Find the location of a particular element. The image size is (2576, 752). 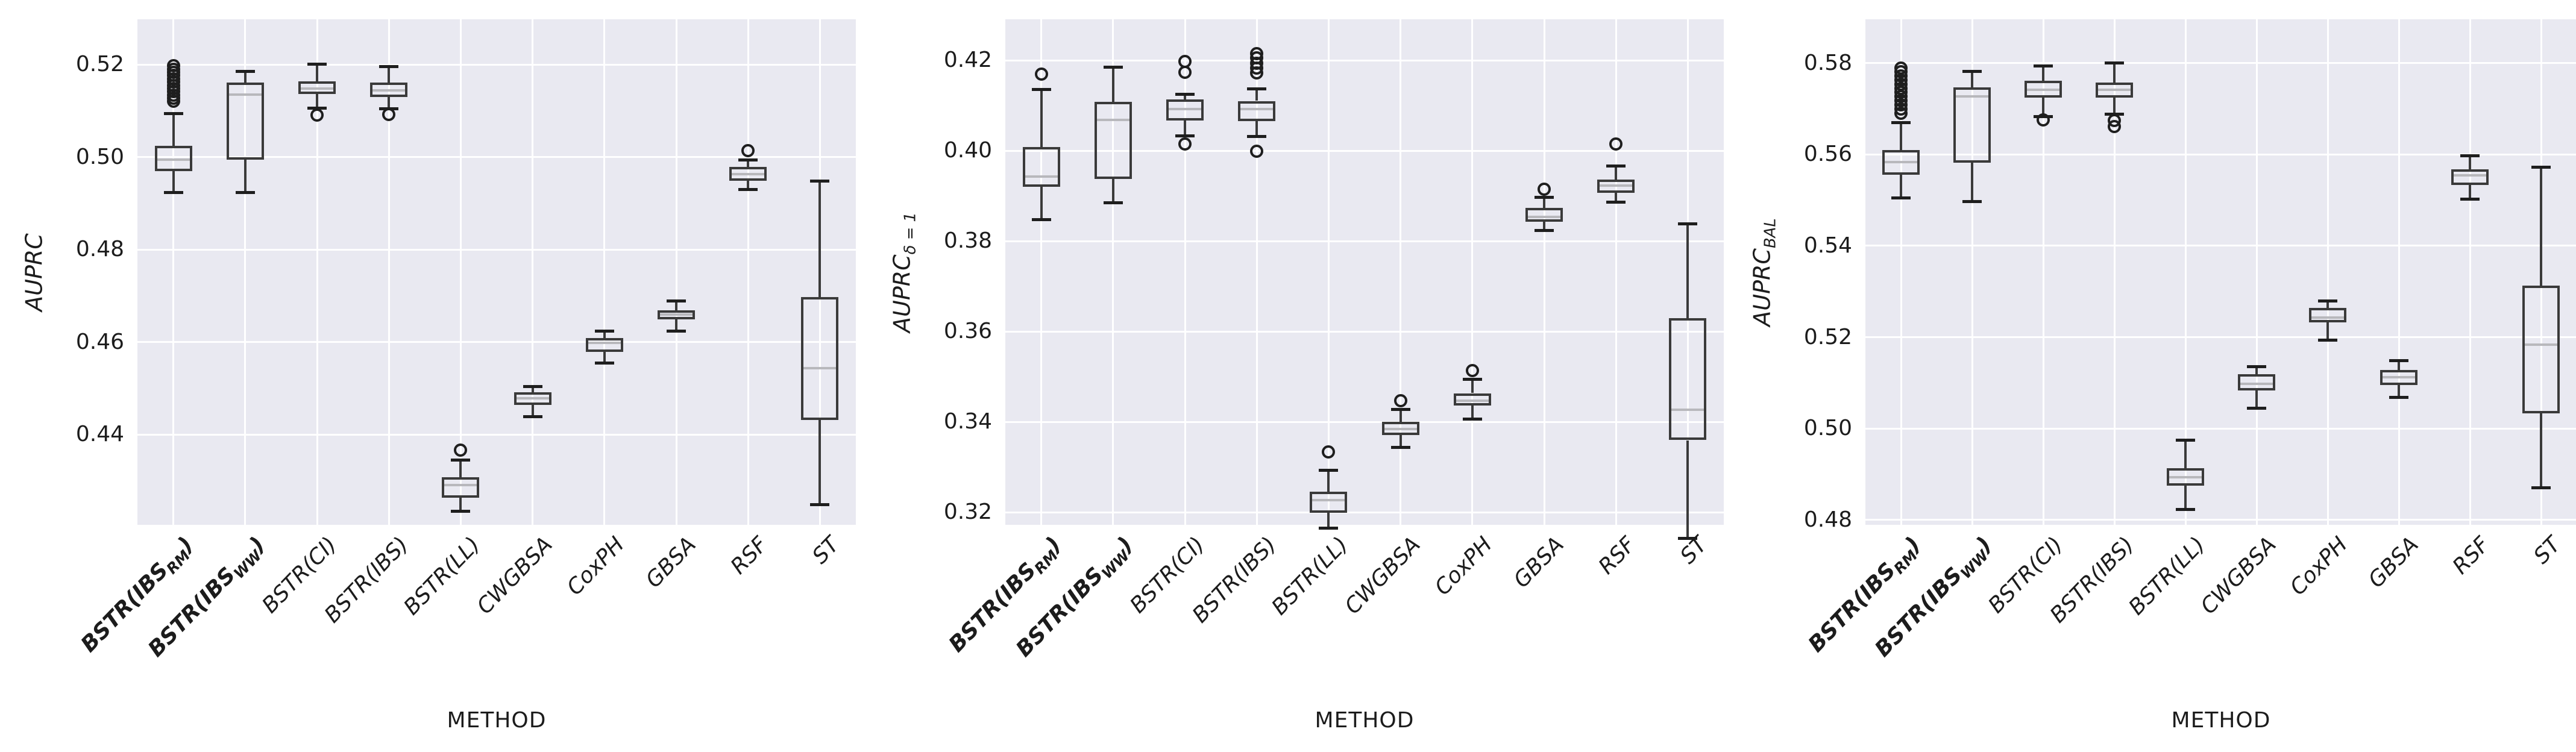

y-tick-label: 0.36 is located at coordinates (967, 331).